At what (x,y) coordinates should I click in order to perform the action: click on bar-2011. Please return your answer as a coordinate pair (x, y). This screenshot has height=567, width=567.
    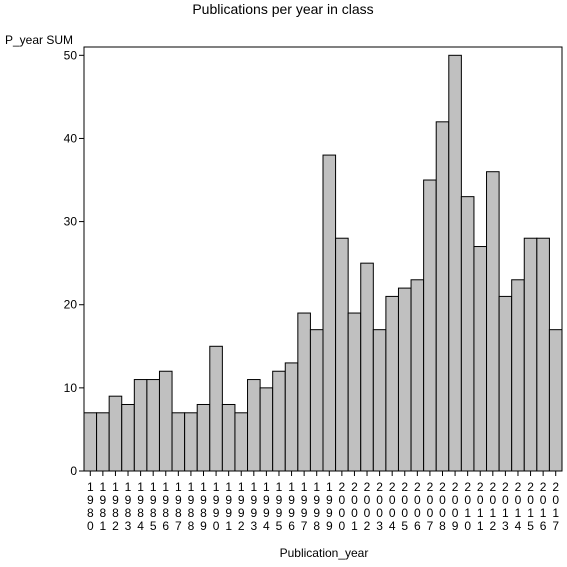
    Looking at the image, I should click on (480, 359).